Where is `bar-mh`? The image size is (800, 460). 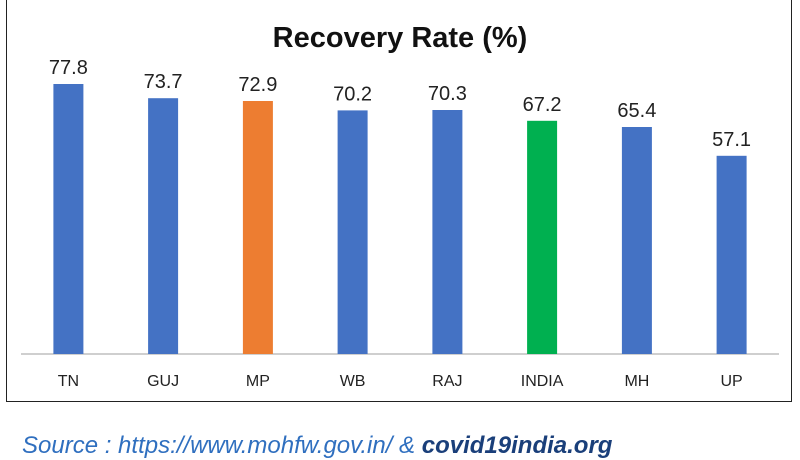 bar-mh is located at coordinates (636, 240).